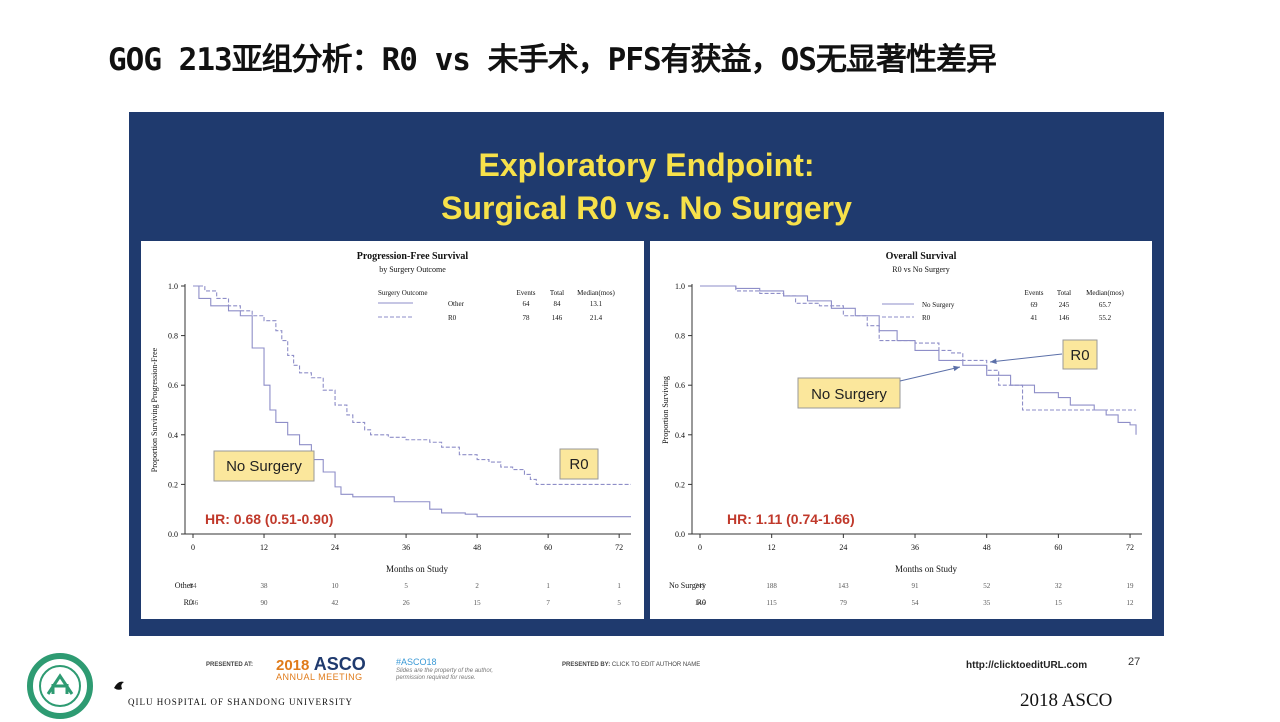 The width and height of the screenshot is (1280, 722). Describe the element at coordinates (336, 603) in the screenshot. I see `risk-value: 42` at that location.